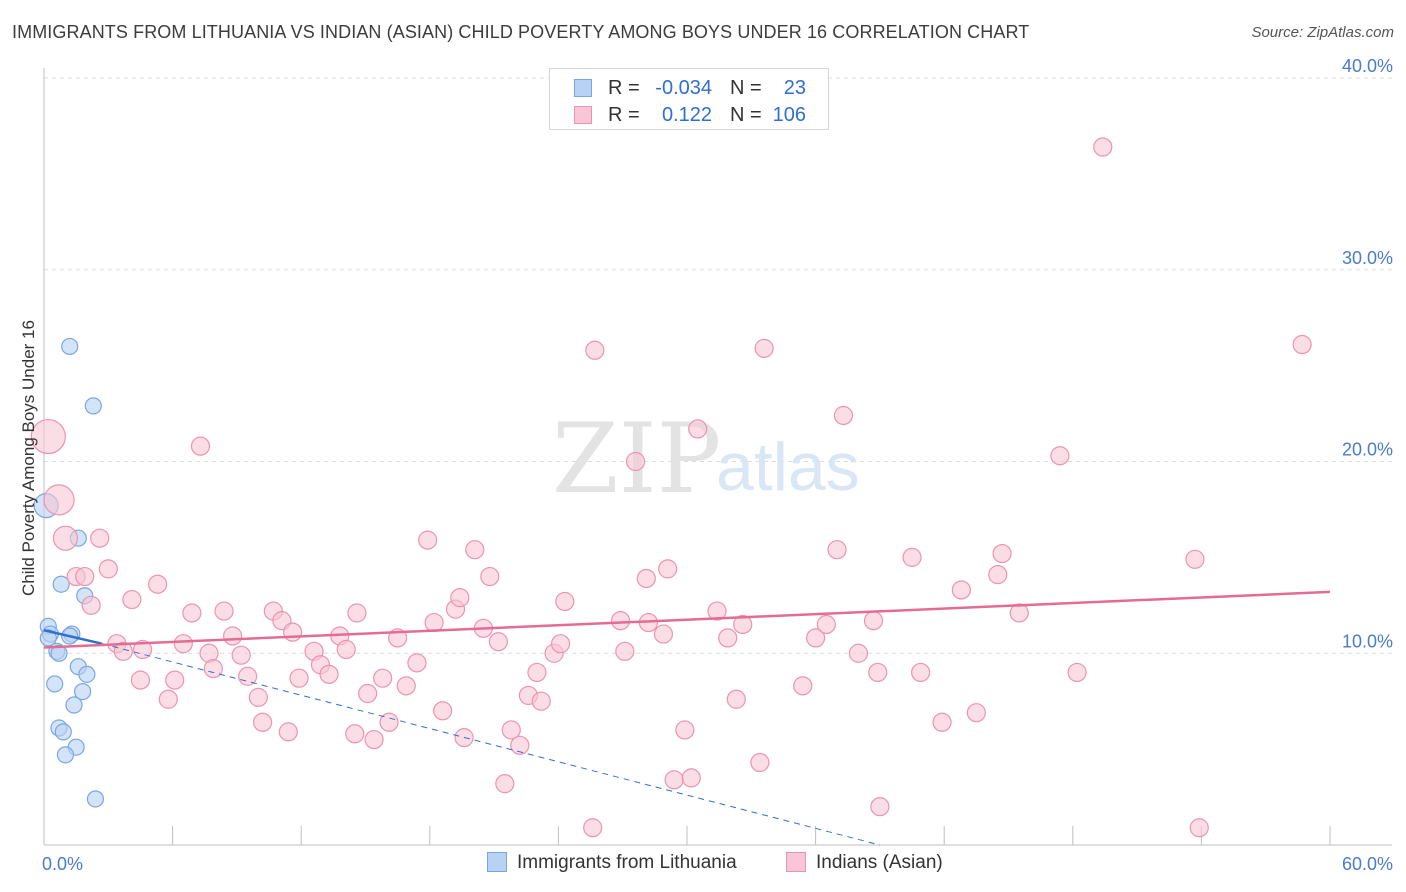 Image resolution: width=1406 pixels, height=892 pixels. I want to click on y-tick-label: 30.0%, so click(1367, 258).